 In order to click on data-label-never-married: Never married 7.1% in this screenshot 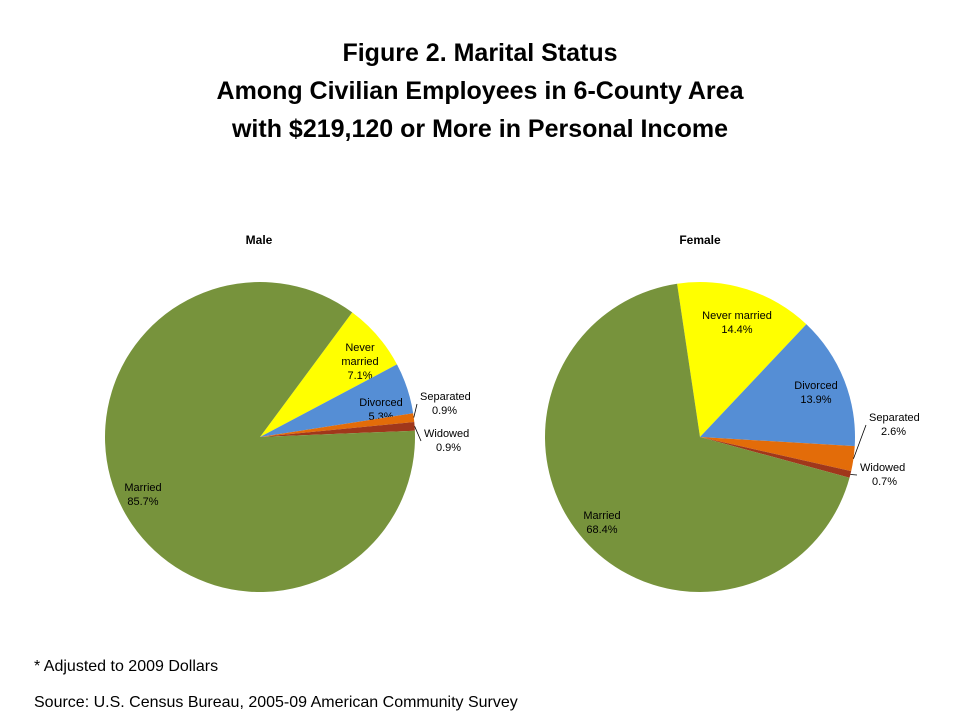, I will do `click(359, 362)`.